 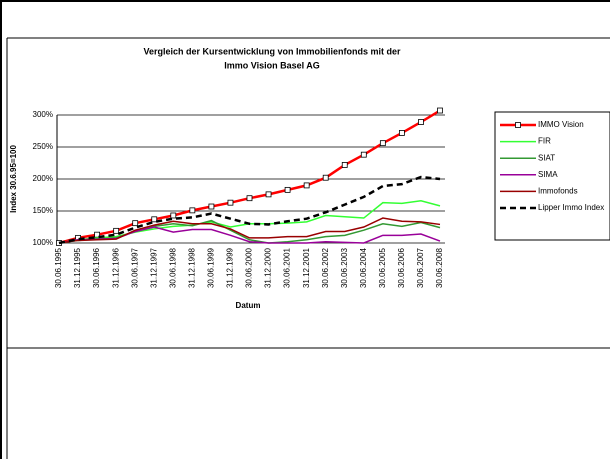 What do you see at coordinates (268, 267) in the screenshot?
I see `x-tick-label: 31.12.2000` at bounding box center [268, 267].